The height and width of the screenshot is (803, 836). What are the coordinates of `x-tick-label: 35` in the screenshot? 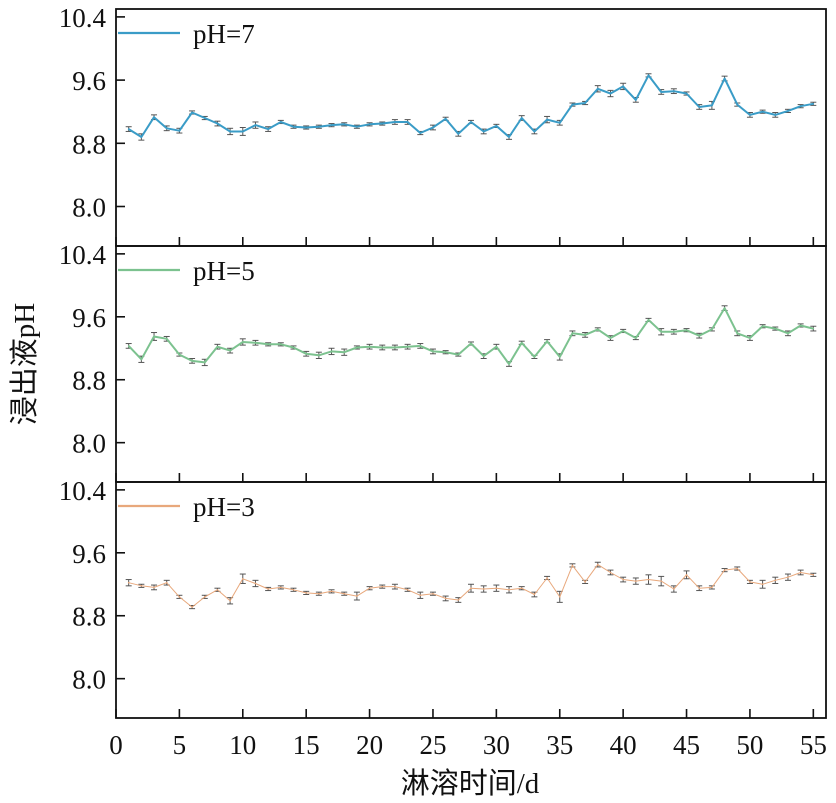 It's located at (559, 745).